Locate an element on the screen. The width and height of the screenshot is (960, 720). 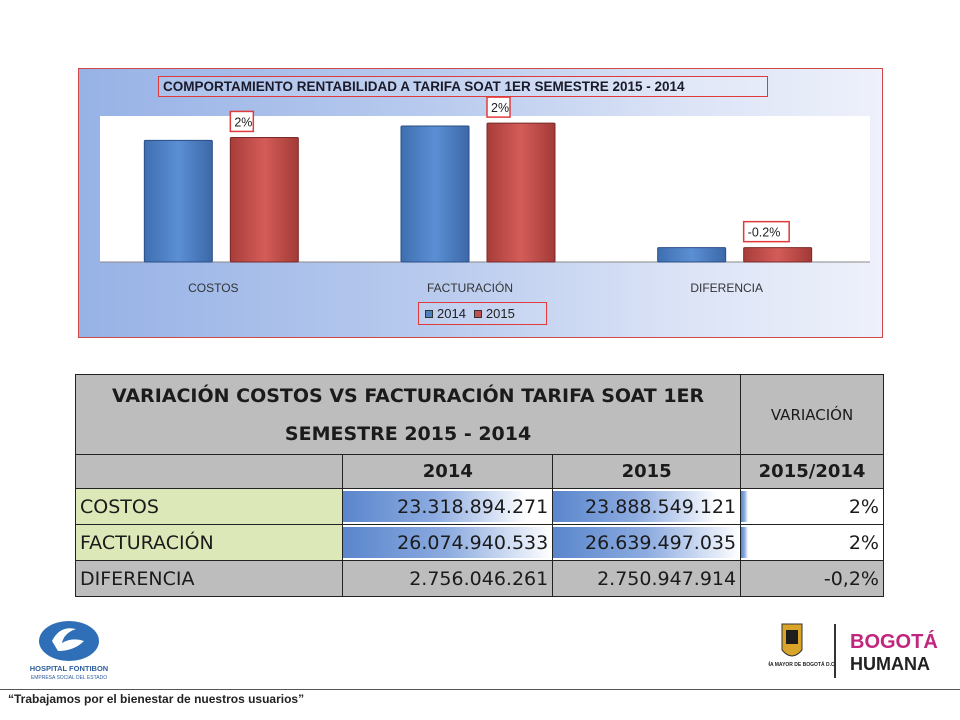
empty-header-cell is located at coordinates (209, 471).